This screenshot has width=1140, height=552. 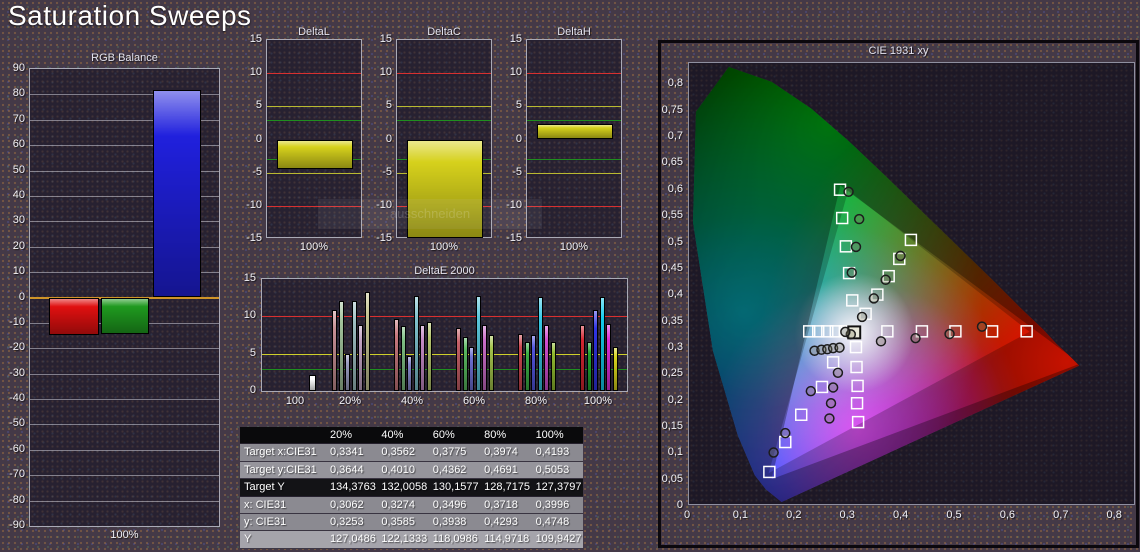 I want to click on measured-circle-green, so click(x=851, y=272).